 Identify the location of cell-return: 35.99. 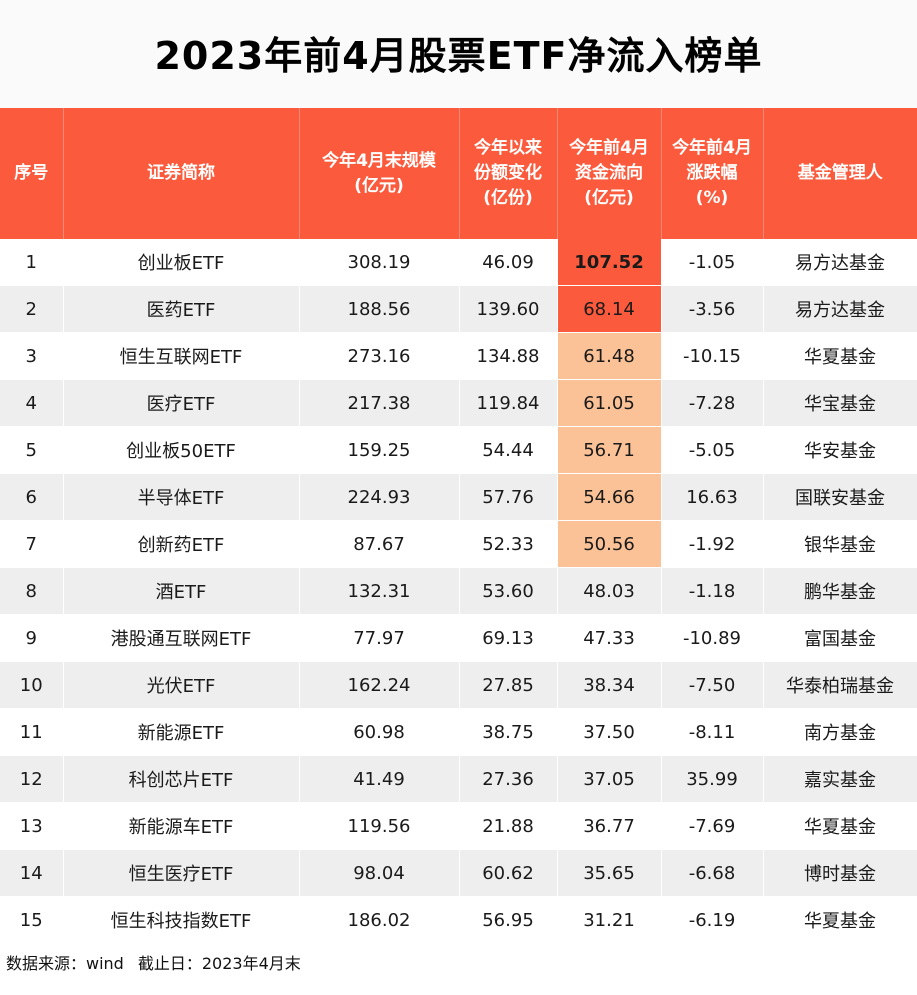
(712, 779).